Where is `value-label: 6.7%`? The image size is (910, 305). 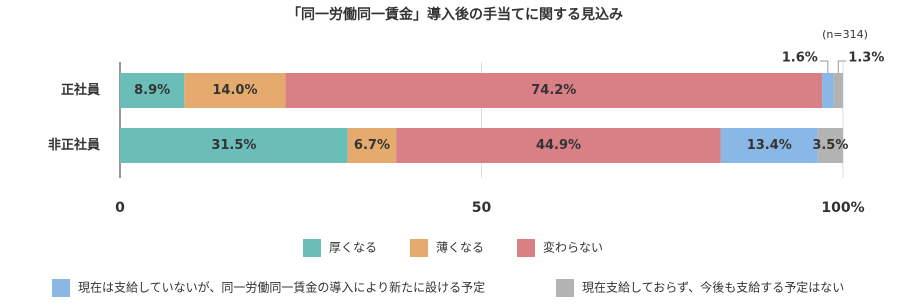
value-label: 6.7% is located at coordinates (372, 145).